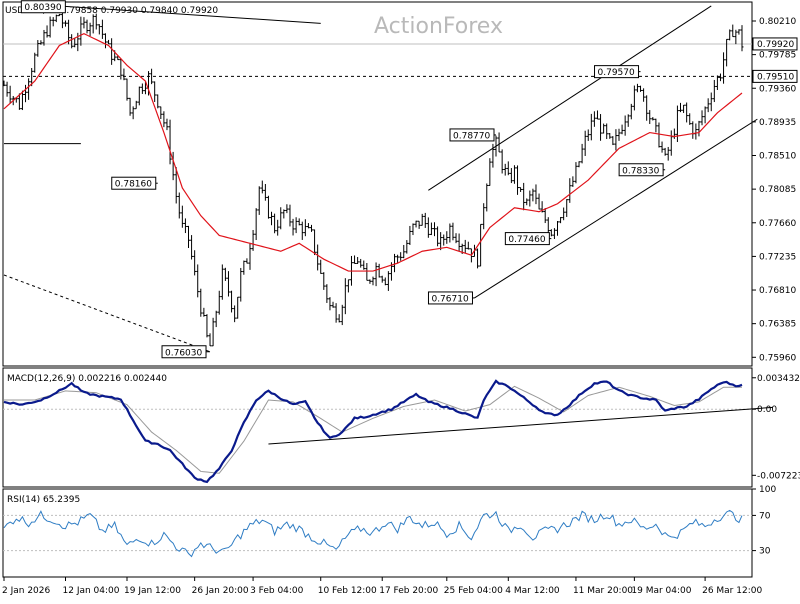  What do you see at coordinates (777, 157) in the screenshot?
I see `price-tick-label: 0.78510` at bounding box center [777, 157].